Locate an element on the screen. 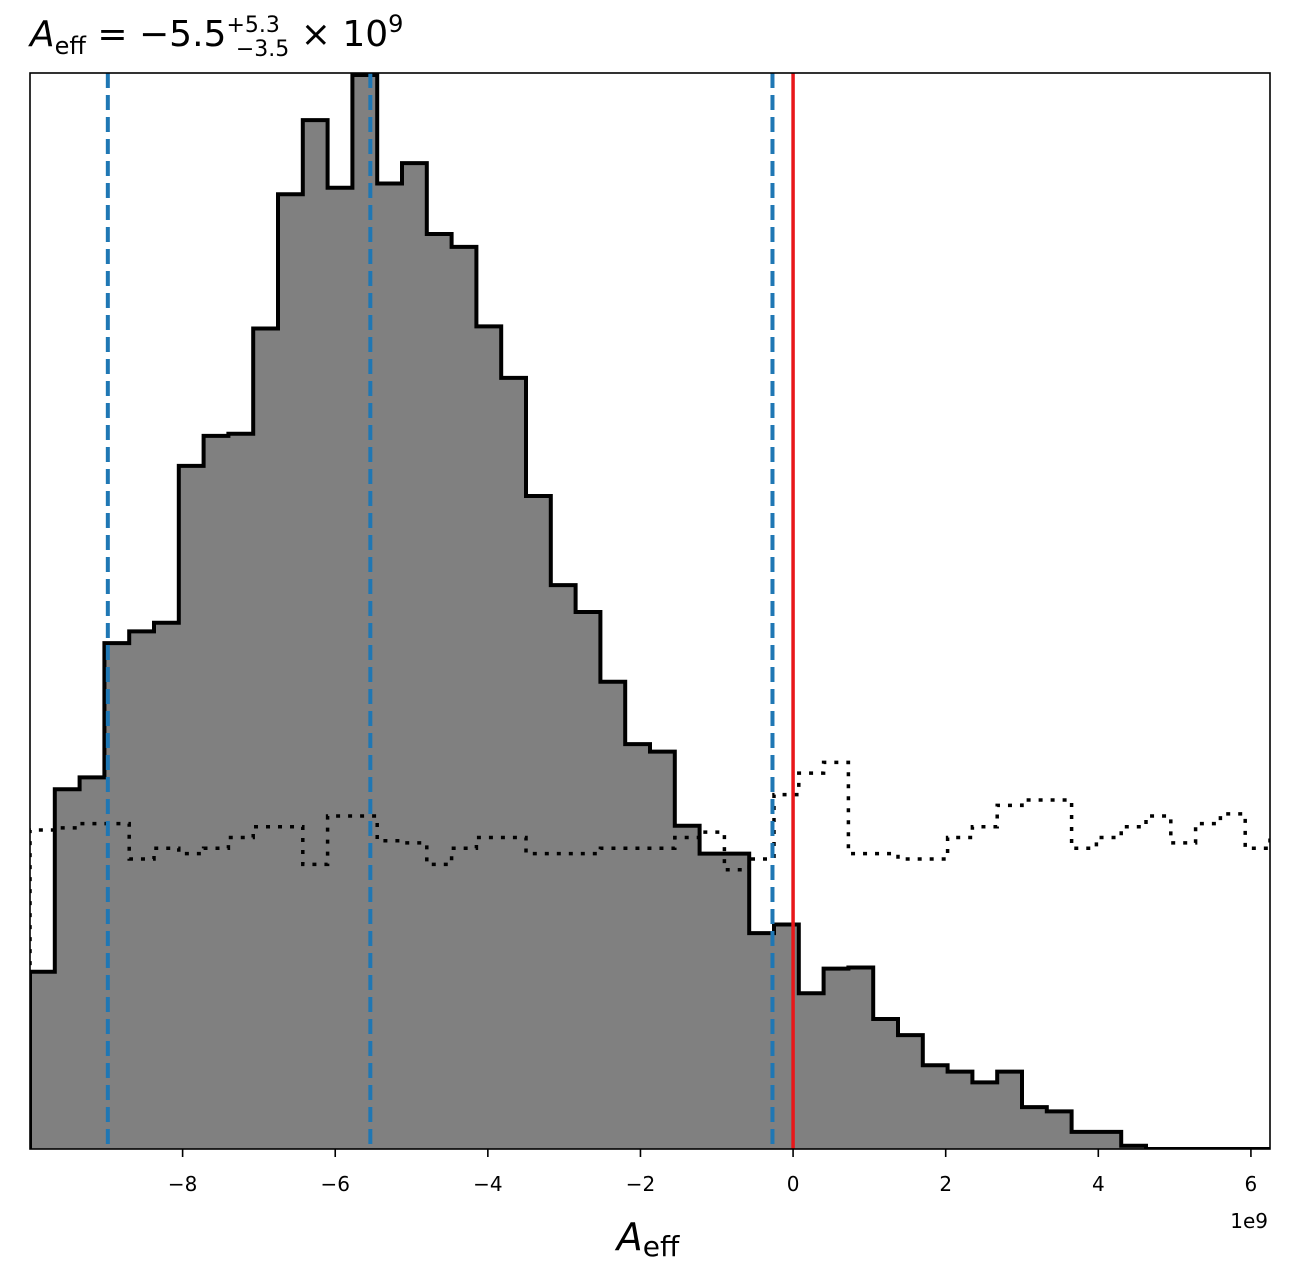 The image size is (1289, 1278). x-tick-label: 4 is located at coordinates (1098, 1184).